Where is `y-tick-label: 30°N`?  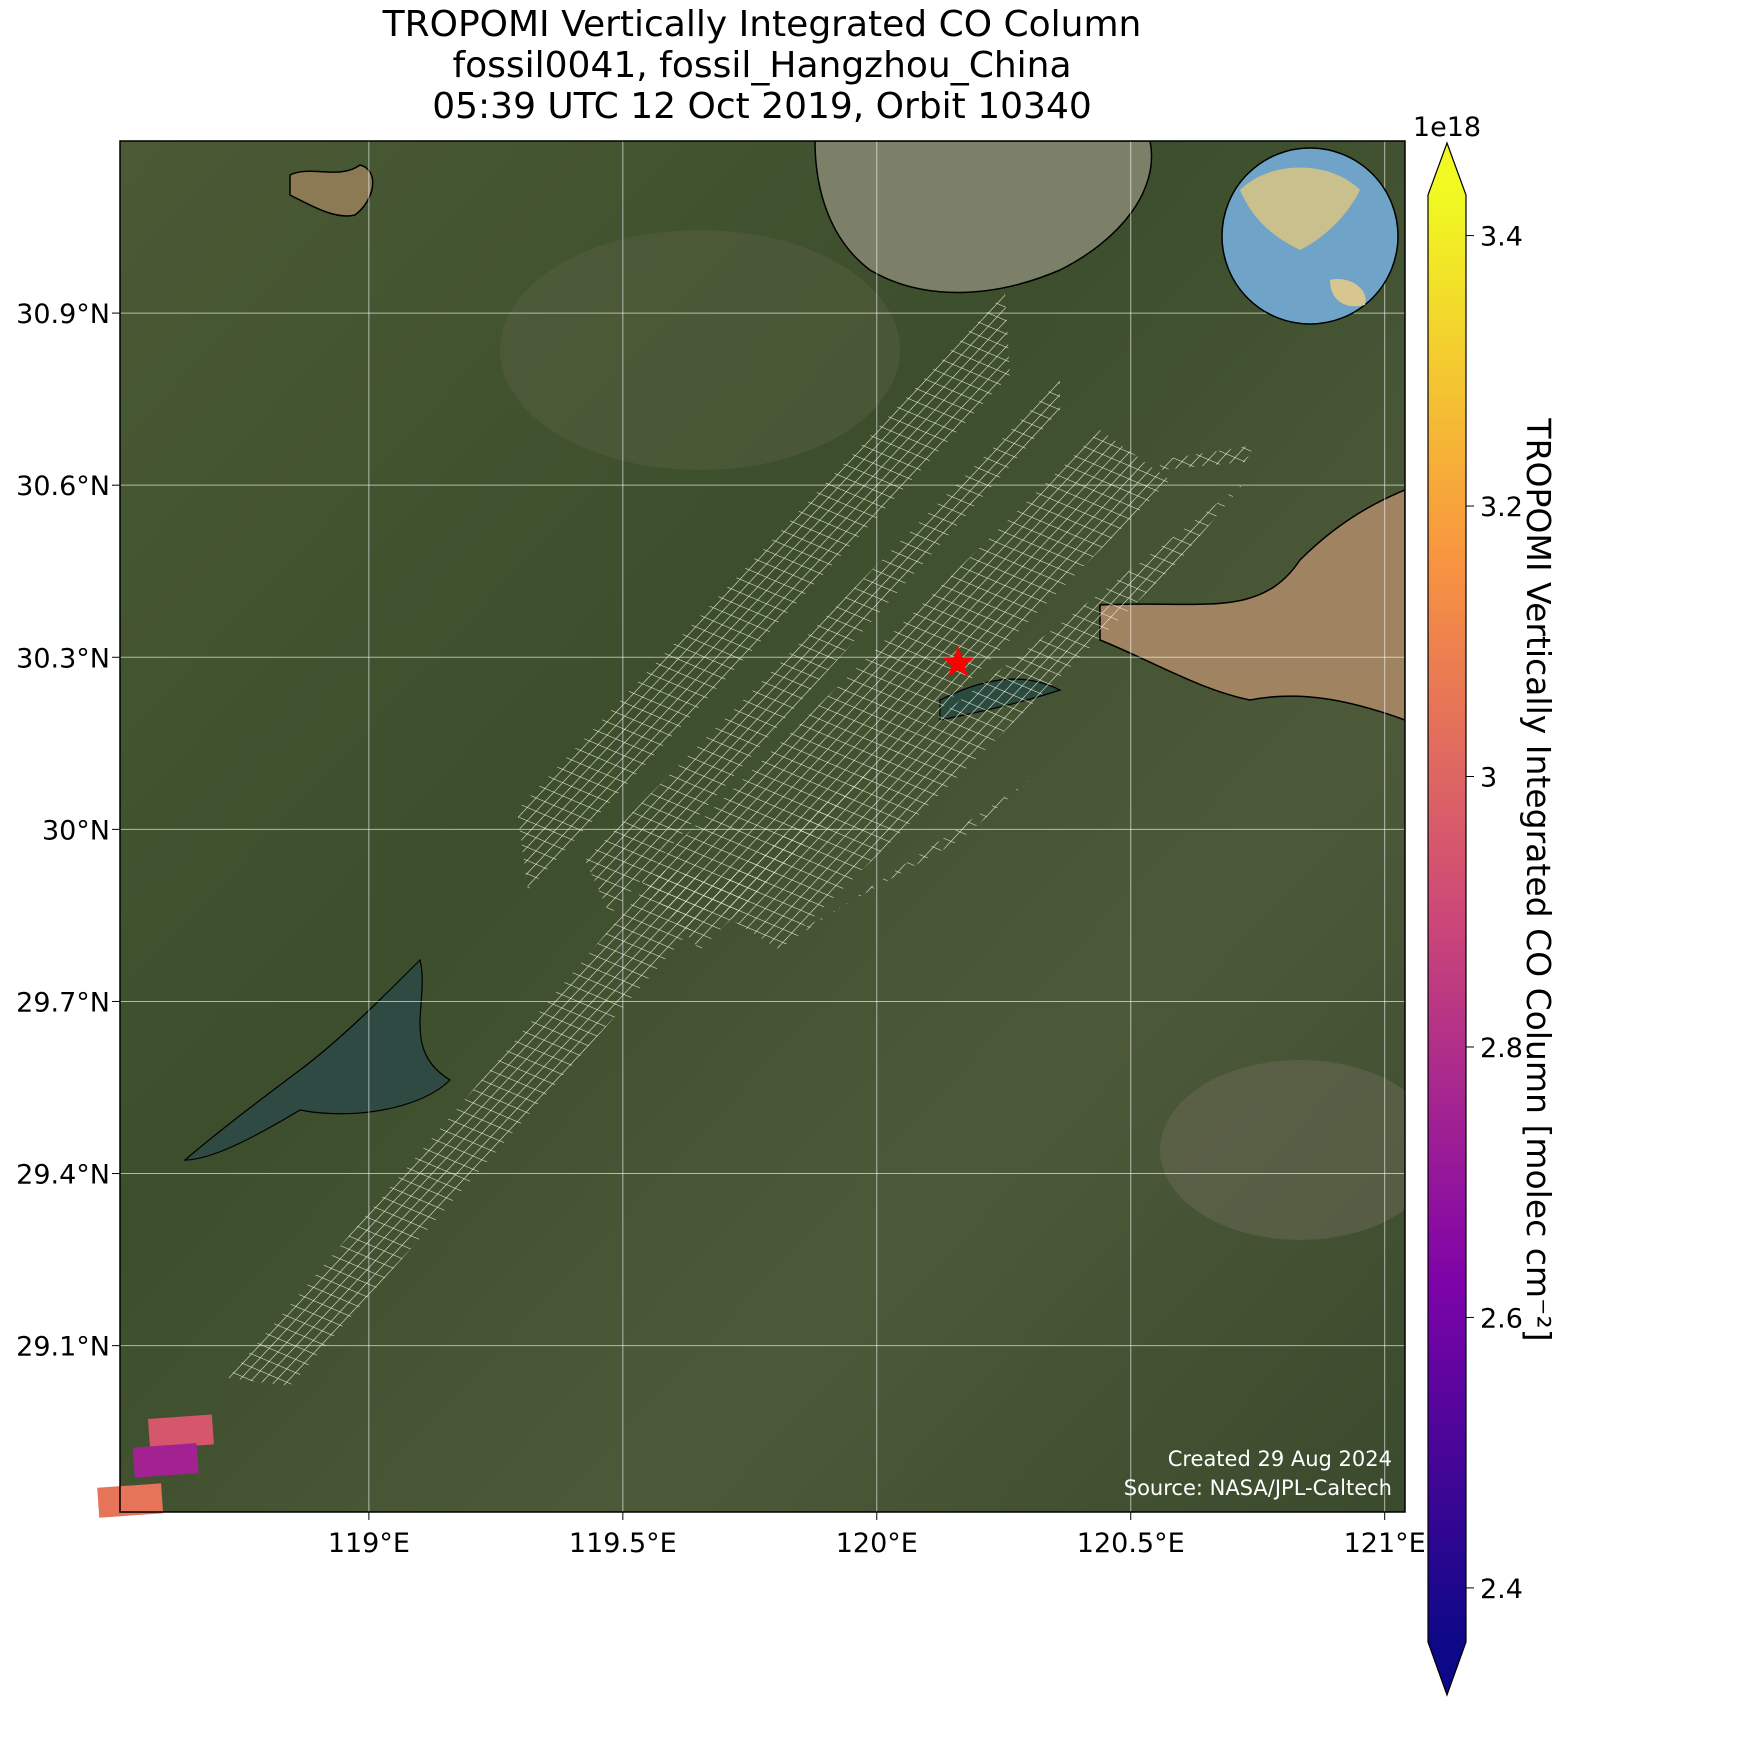
y-tick-label: 30°N is located at coordinates (76, 830).